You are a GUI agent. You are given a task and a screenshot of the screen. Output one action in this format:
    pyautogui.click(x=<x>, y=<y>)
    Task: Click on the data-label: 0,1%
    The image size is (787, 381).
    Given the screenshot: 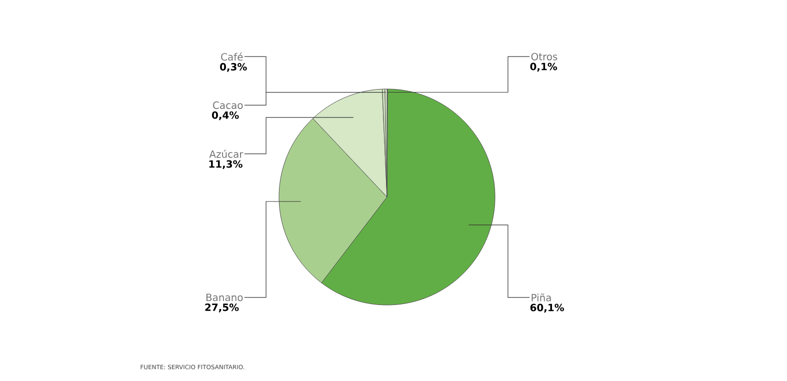 What is the action you would take?
    pyautogui.click(x=544, y=67)
    